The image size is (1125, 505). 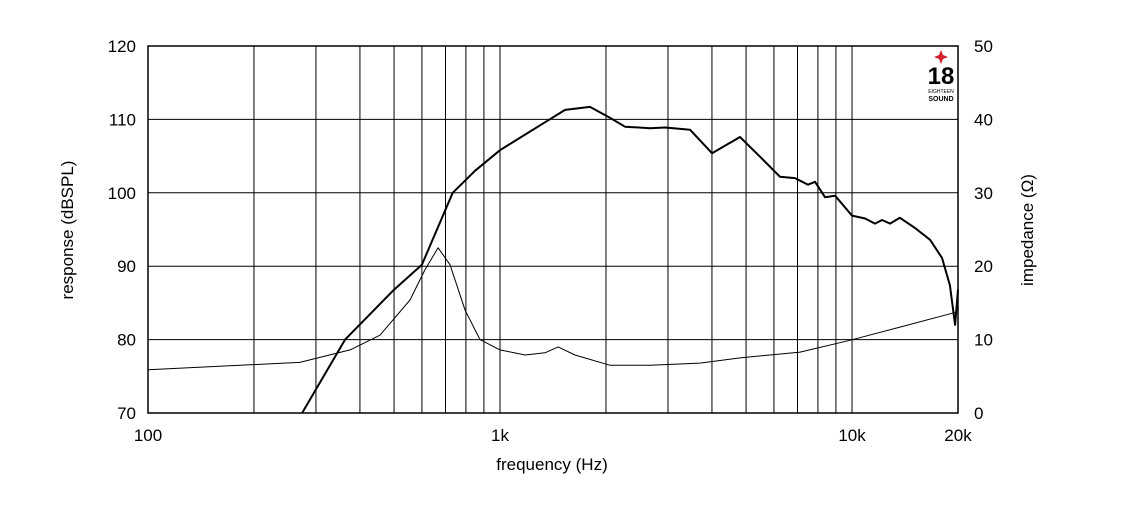 I want to click on x-axis-title: frequency (Hz), so click(x=551, y=464).